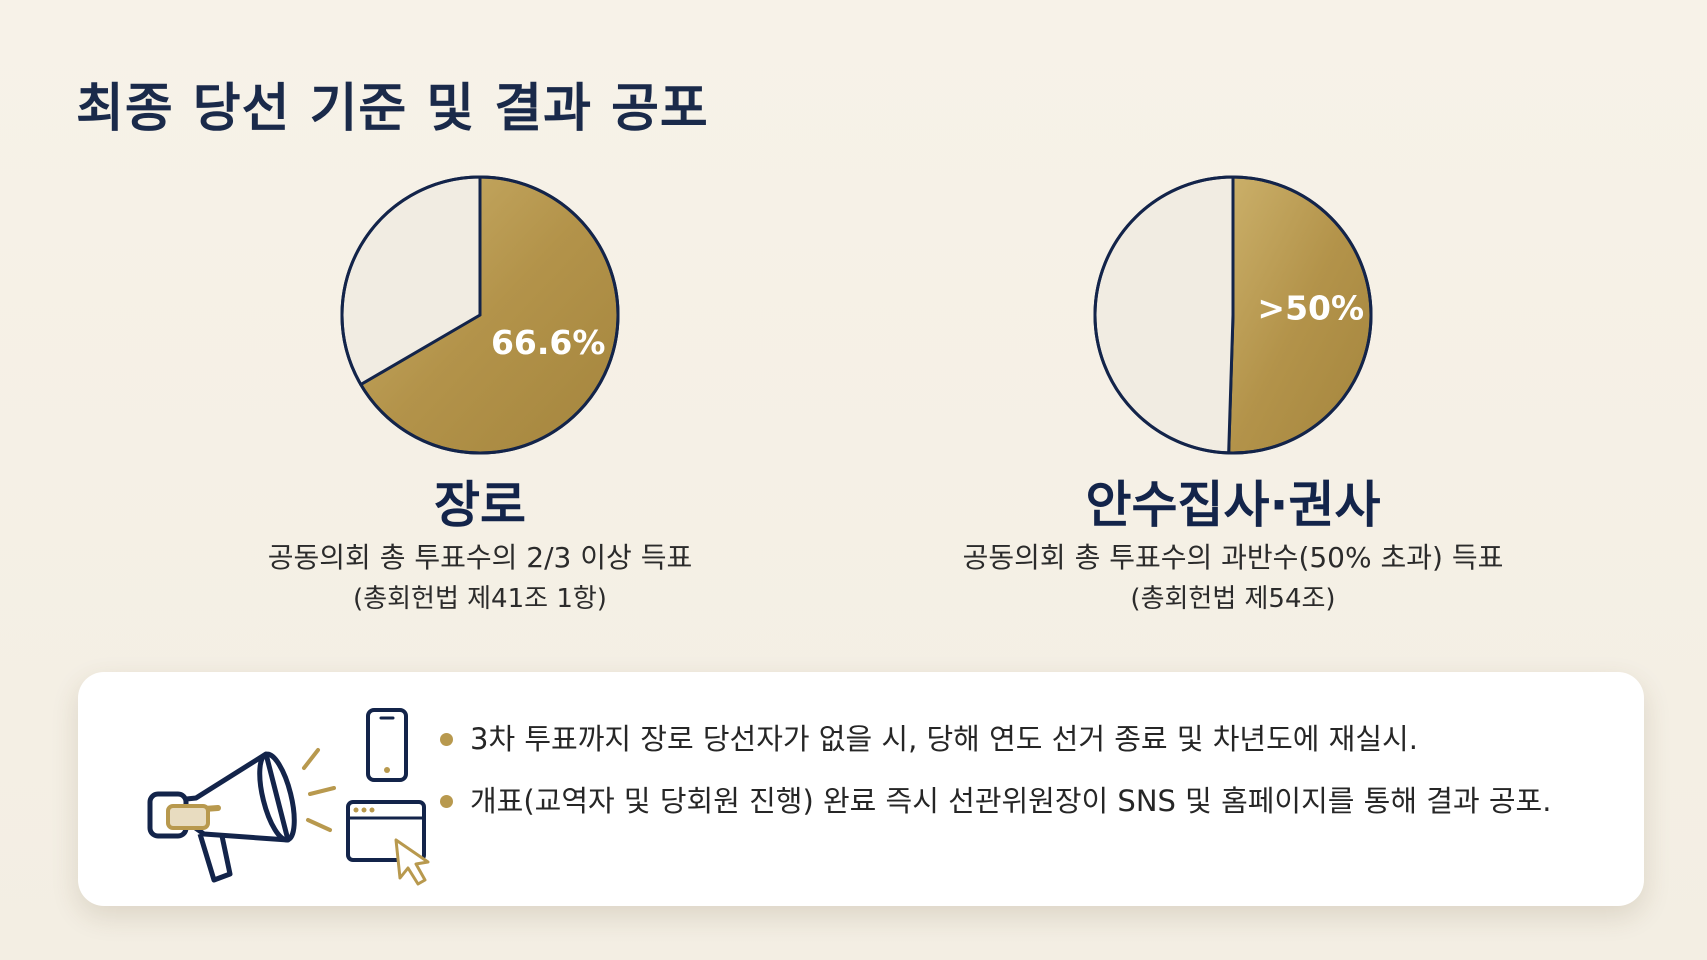 This screenshot has width=1707, height=960. I want to click on smartphone-icon, so click(387, 745).